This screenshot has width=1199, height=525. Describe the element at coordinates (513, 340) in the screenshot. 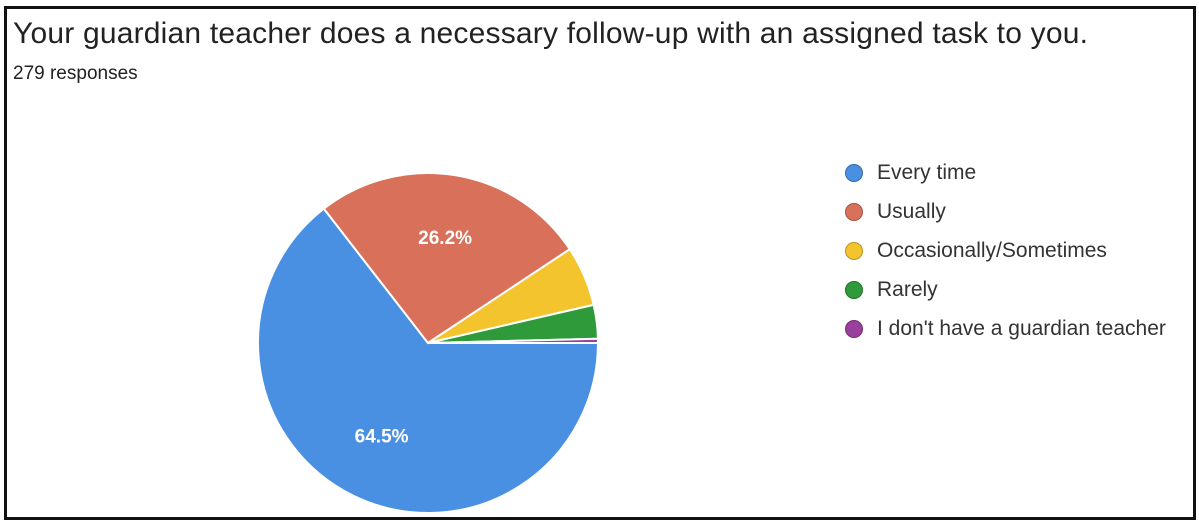

I see `pie-slice-no-guardian` at that location.